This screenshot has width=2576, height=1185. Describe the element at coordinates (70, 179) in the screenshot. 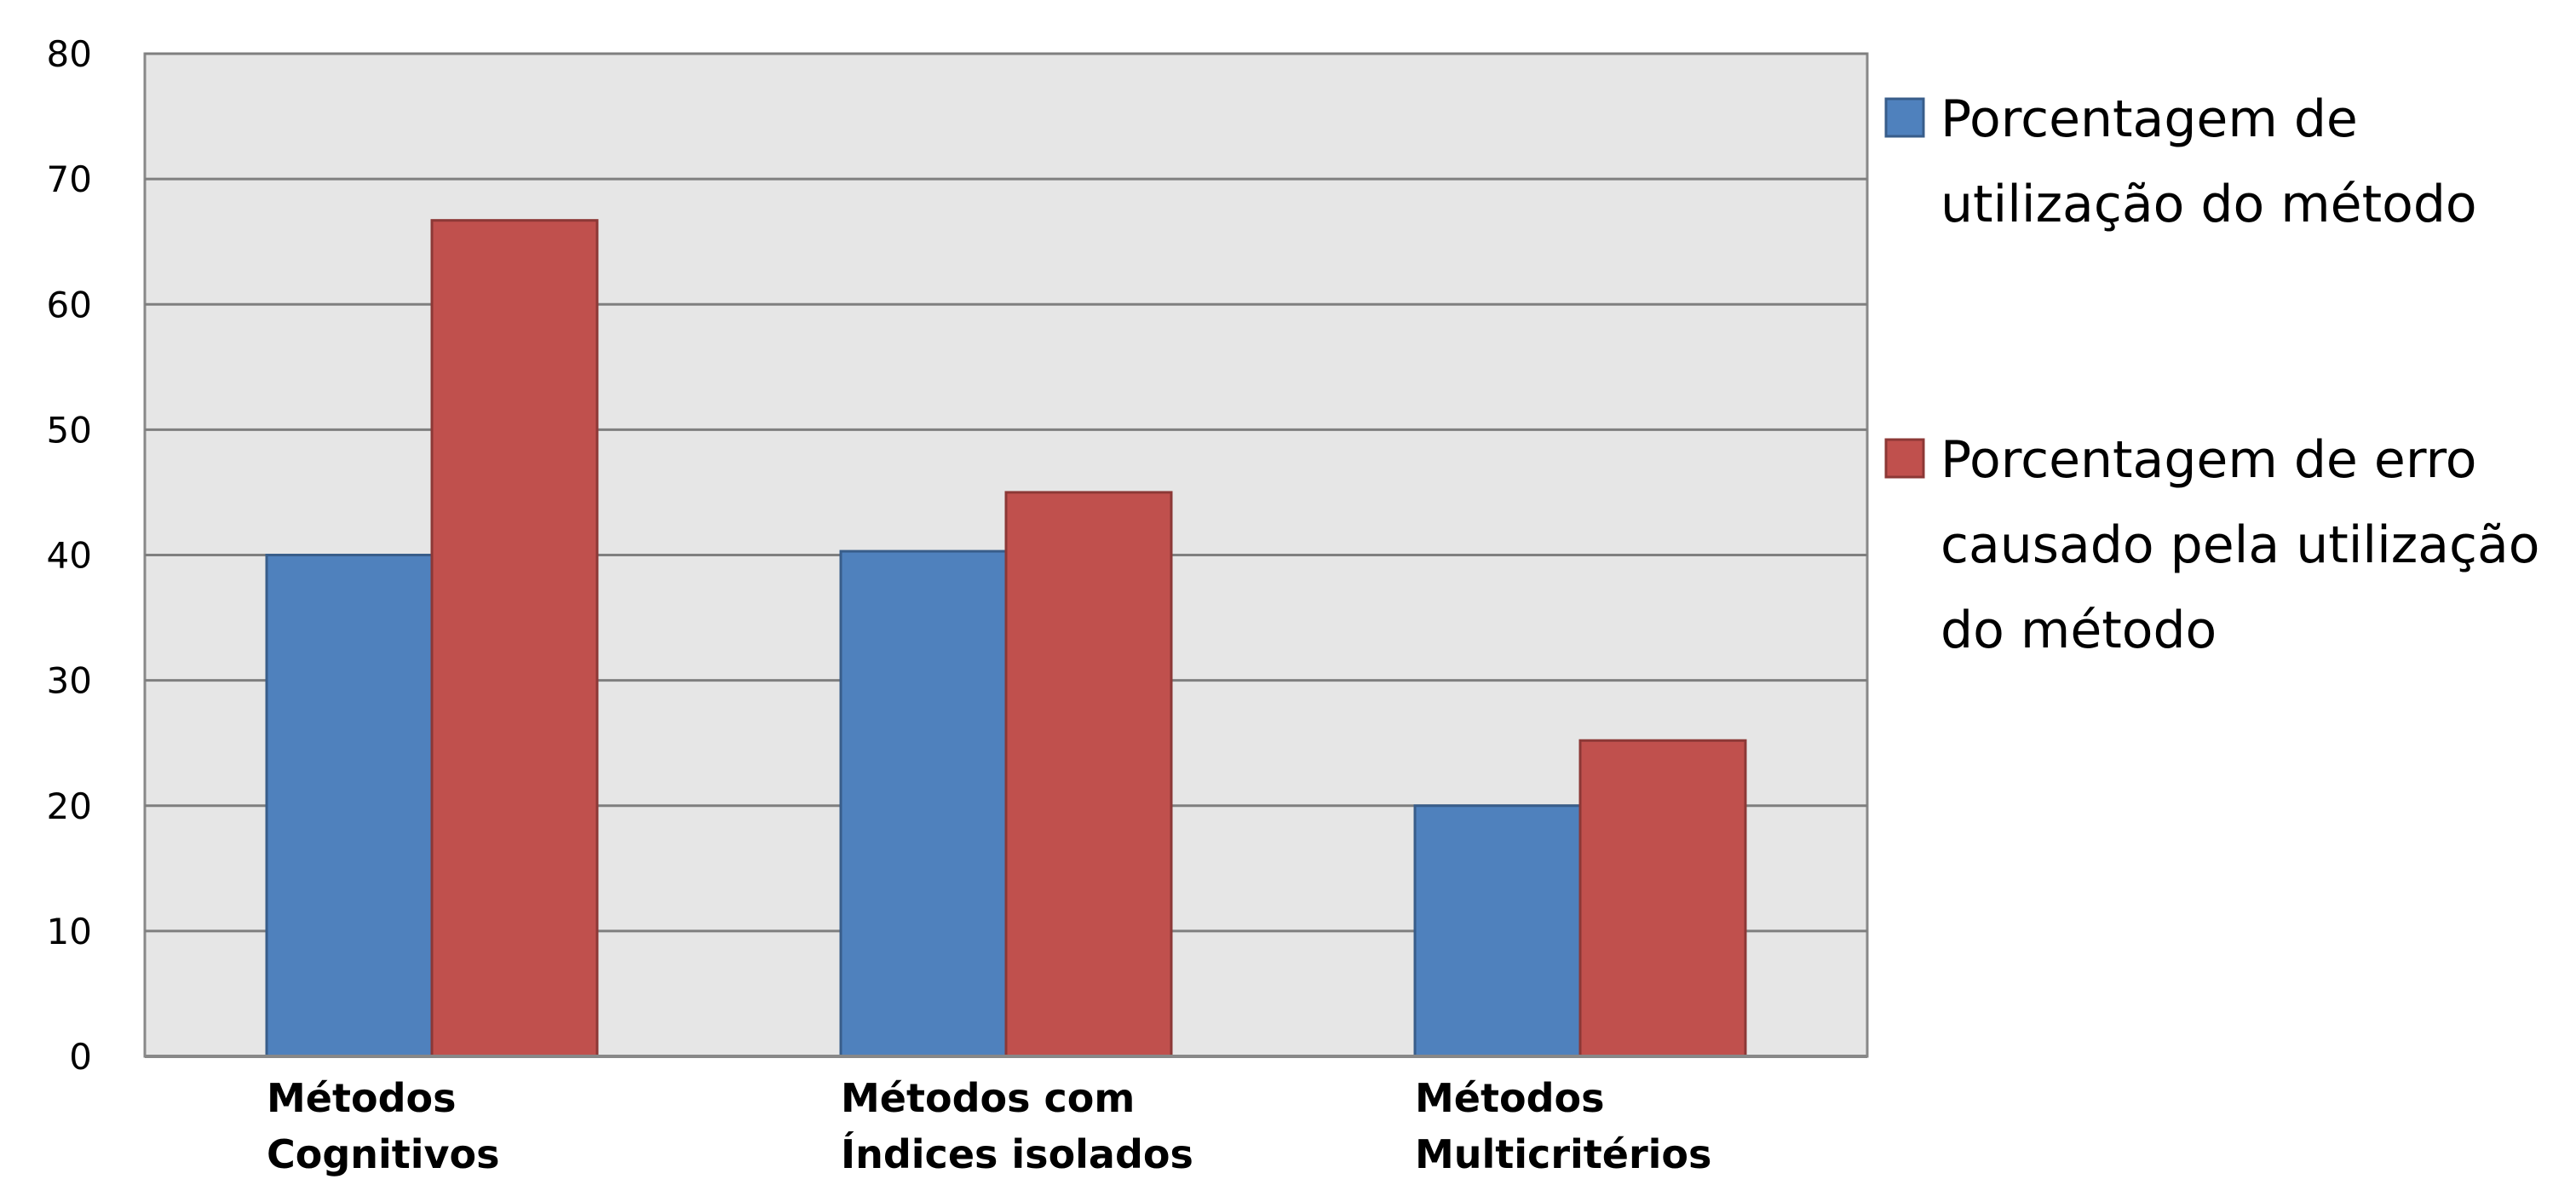

I see `y-tick-label: 70` at that location.